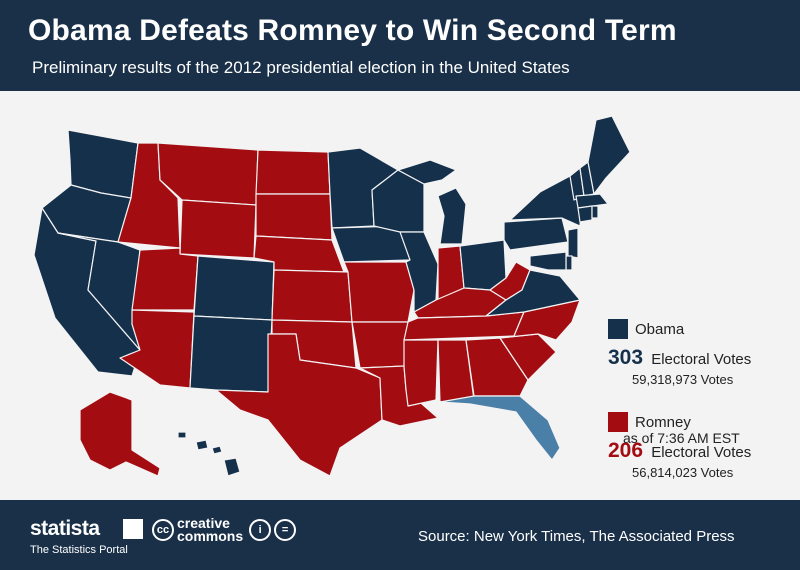 The height and width of the screenshot is (570, 800). I want to click on statista-icon, so click(133, 529).